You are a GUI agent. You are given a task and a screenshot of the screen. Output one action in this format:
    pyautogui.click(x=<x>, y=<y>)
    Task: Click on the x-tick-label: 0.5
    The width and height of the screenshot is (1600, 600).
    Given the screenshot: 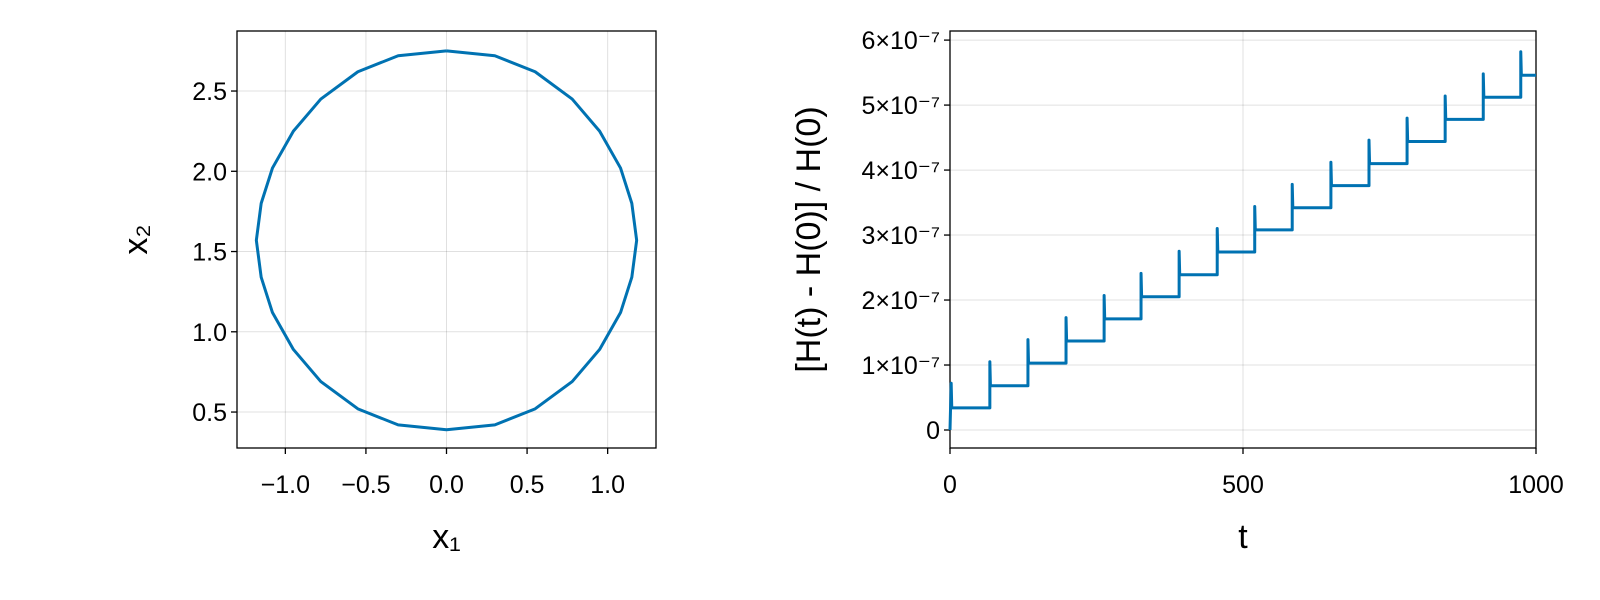 What is the action you would take?
    pyautogui.click(x=527, y=485)
    